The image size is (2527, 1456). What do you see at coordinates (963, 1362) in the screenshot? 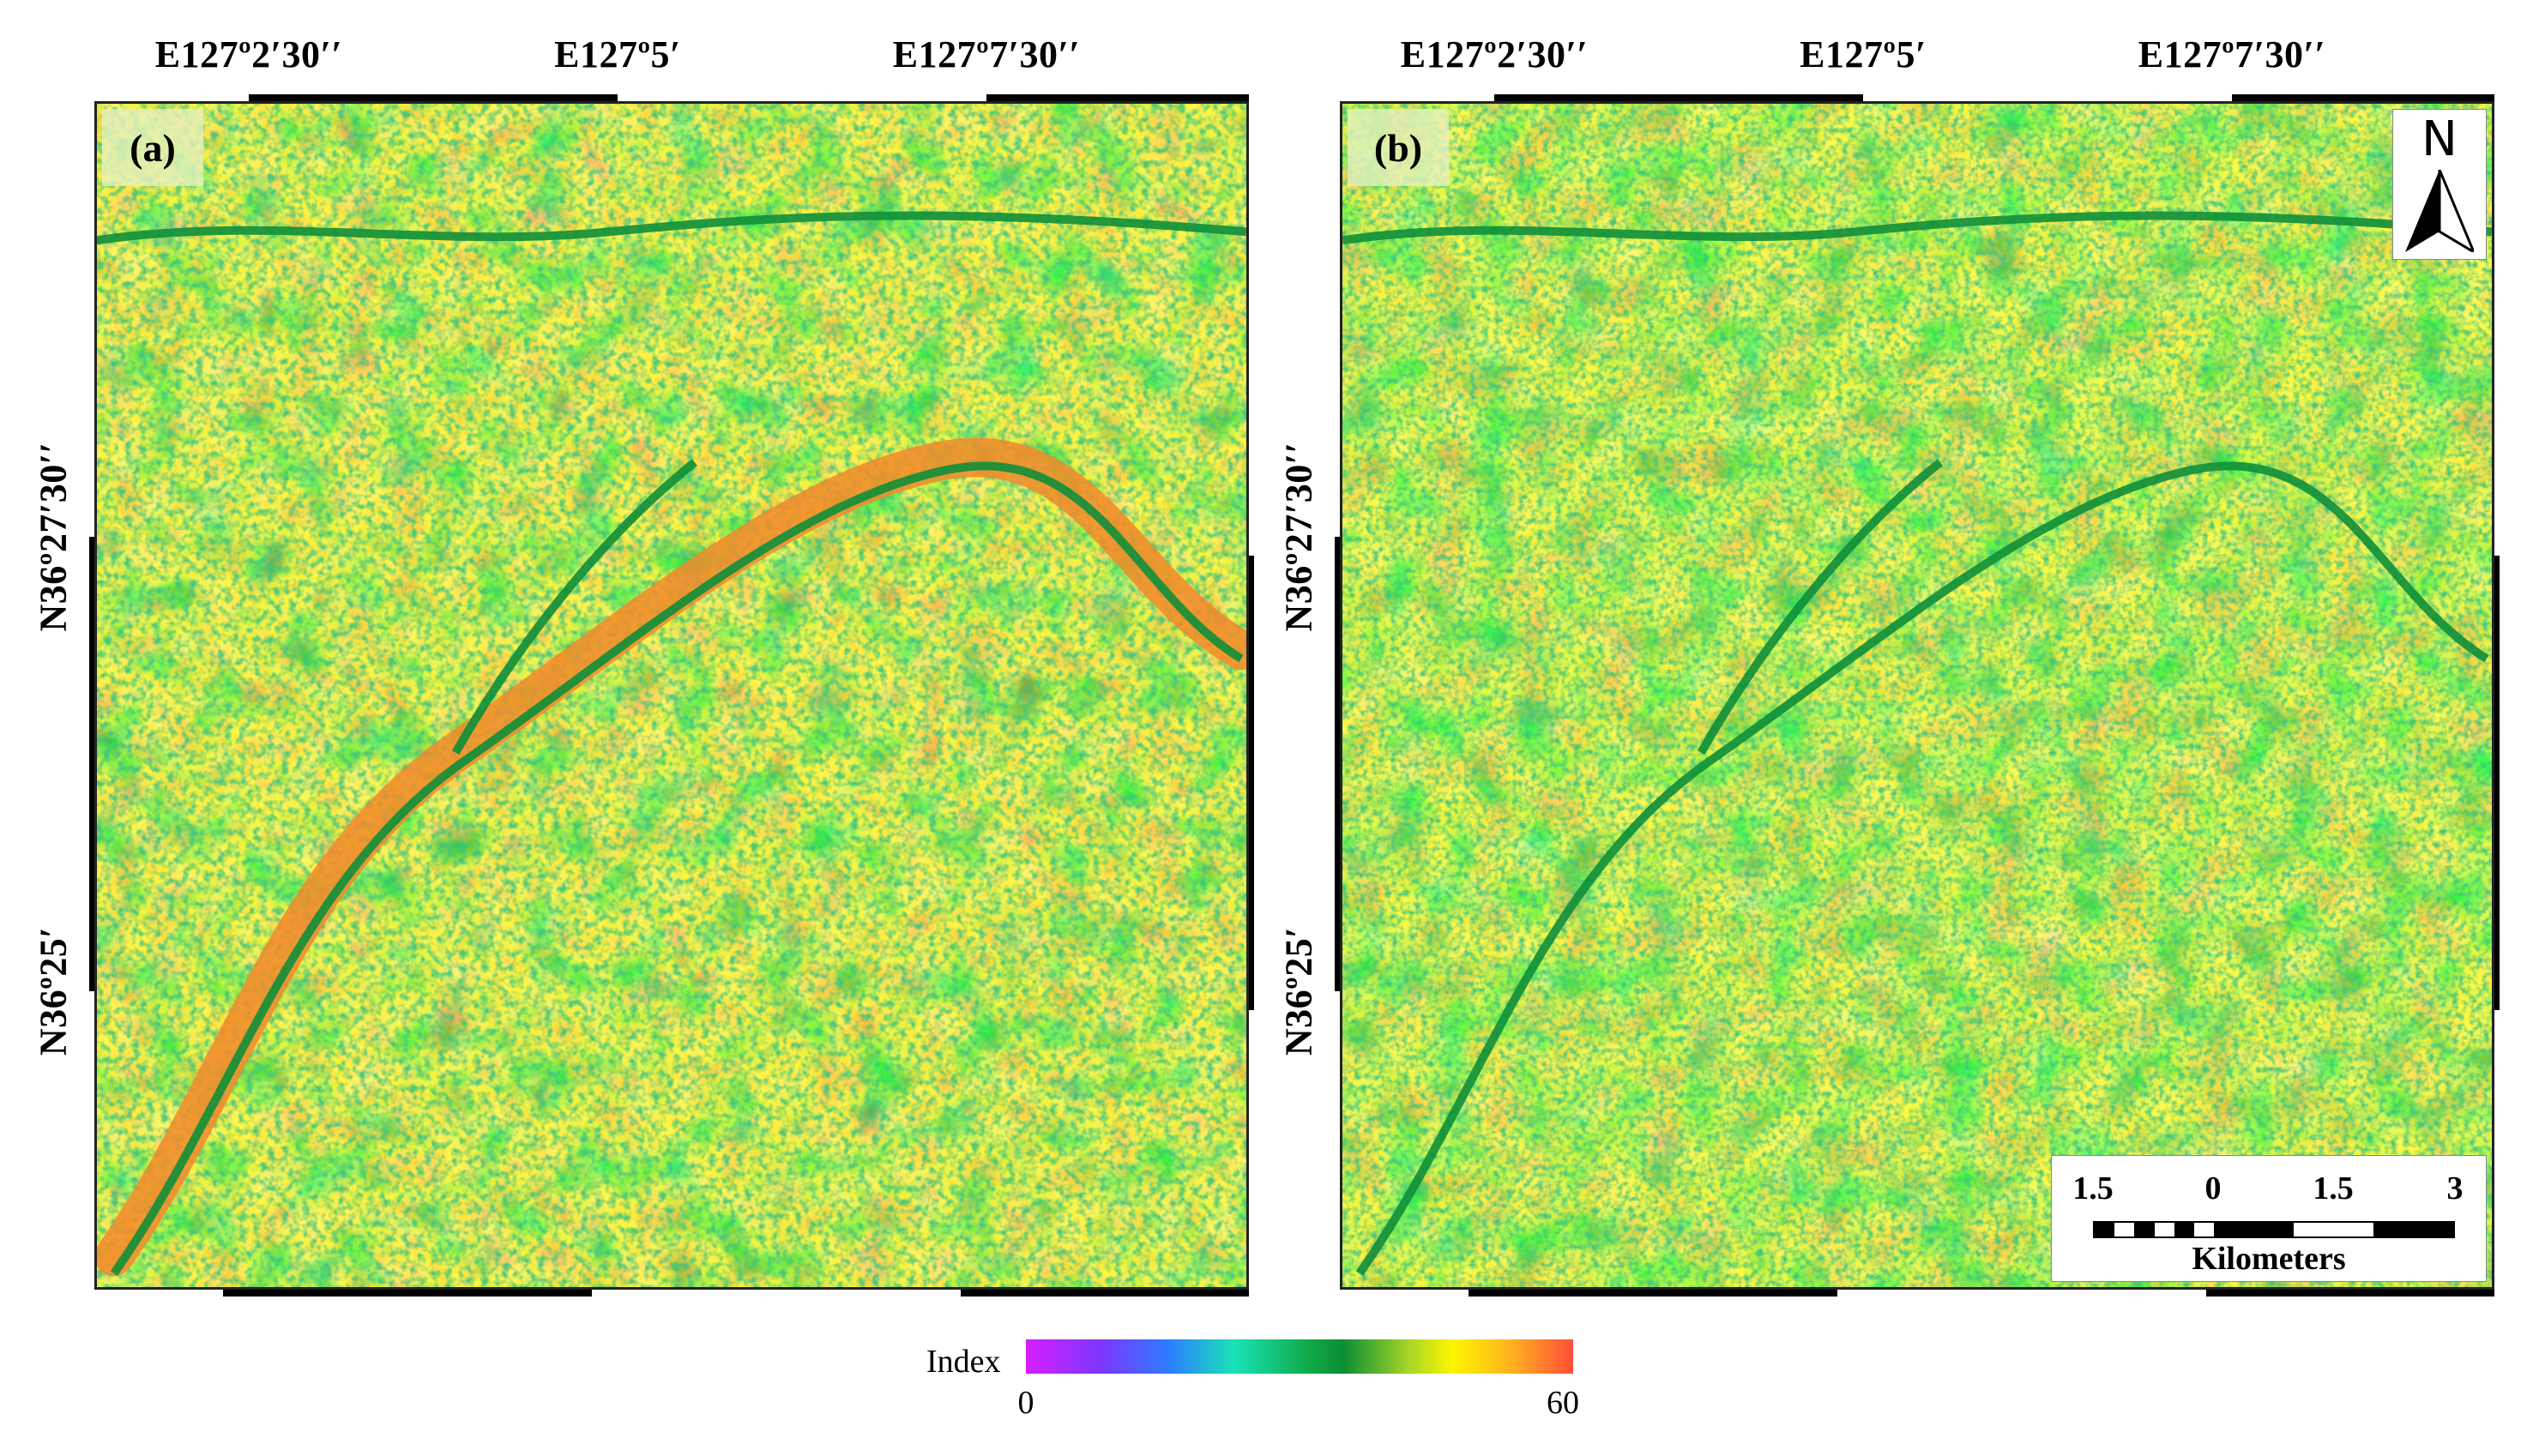
I see `legend-title: Index` at bounding box center [963, 1362].